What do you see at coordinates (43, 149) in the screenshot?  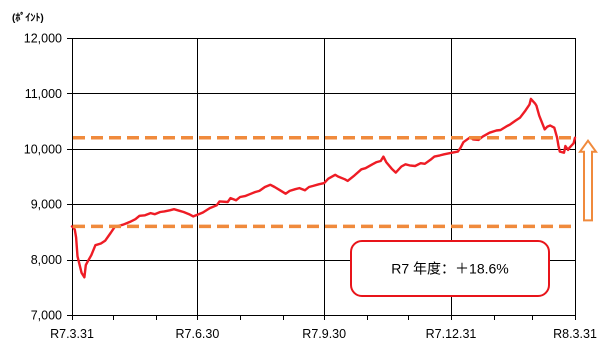 I see `y-tick-label: 10,000` at bounding box center [43, 149].